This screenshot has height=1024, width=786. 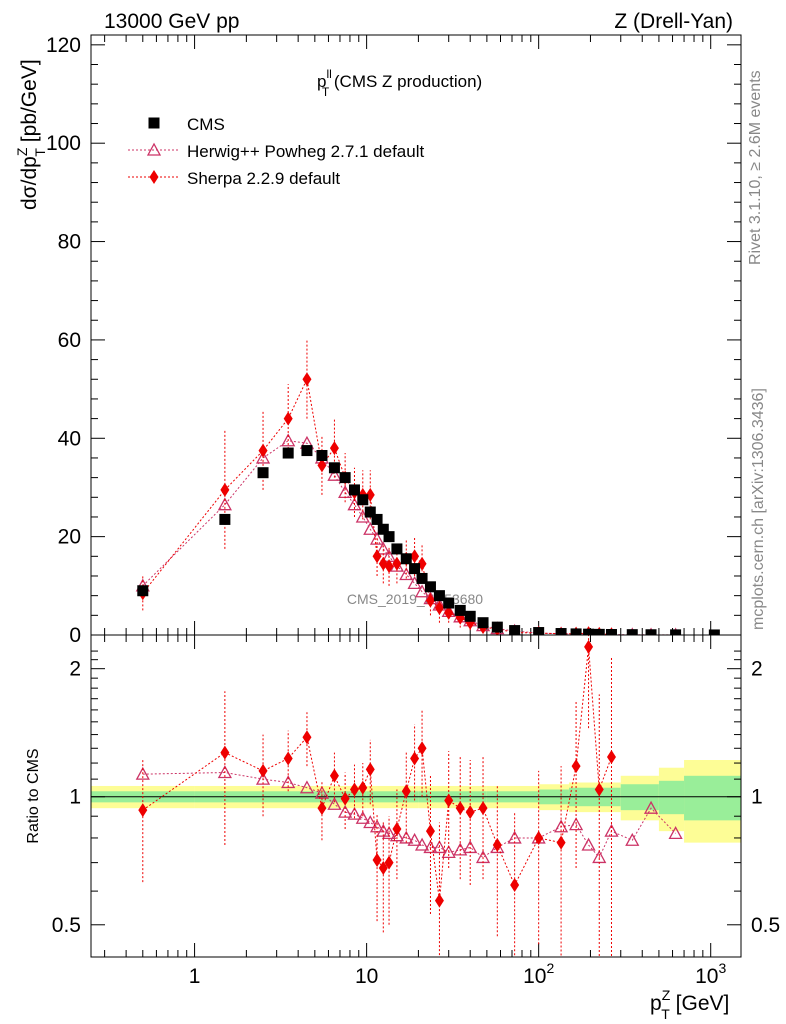 I want to click on header-right: Z (Drell-Yan), so click(x=673, y=21).